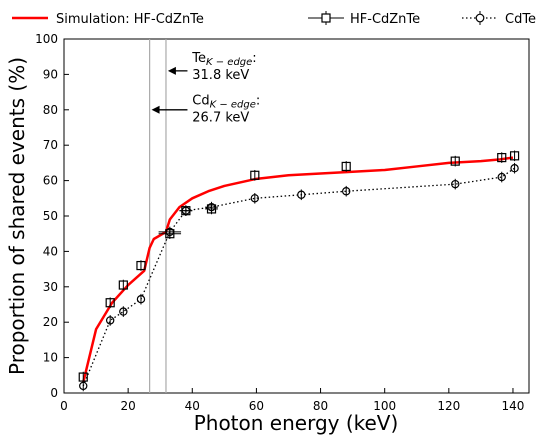 This screenshot has height=439, width=550. What do you see at coordinates (223, 59) in the screenshot?
I see `annotation-title: TeK − edge:` at bounding box center [223, 59].